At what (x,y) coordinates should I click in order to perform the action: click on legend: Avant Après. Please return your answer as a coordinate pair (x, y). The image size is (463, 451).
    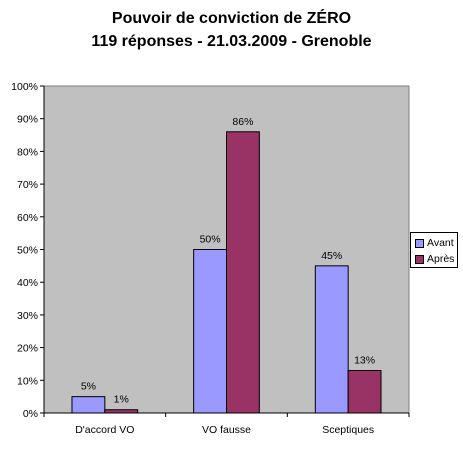
    Looking at the image, I should click on (434, 250).